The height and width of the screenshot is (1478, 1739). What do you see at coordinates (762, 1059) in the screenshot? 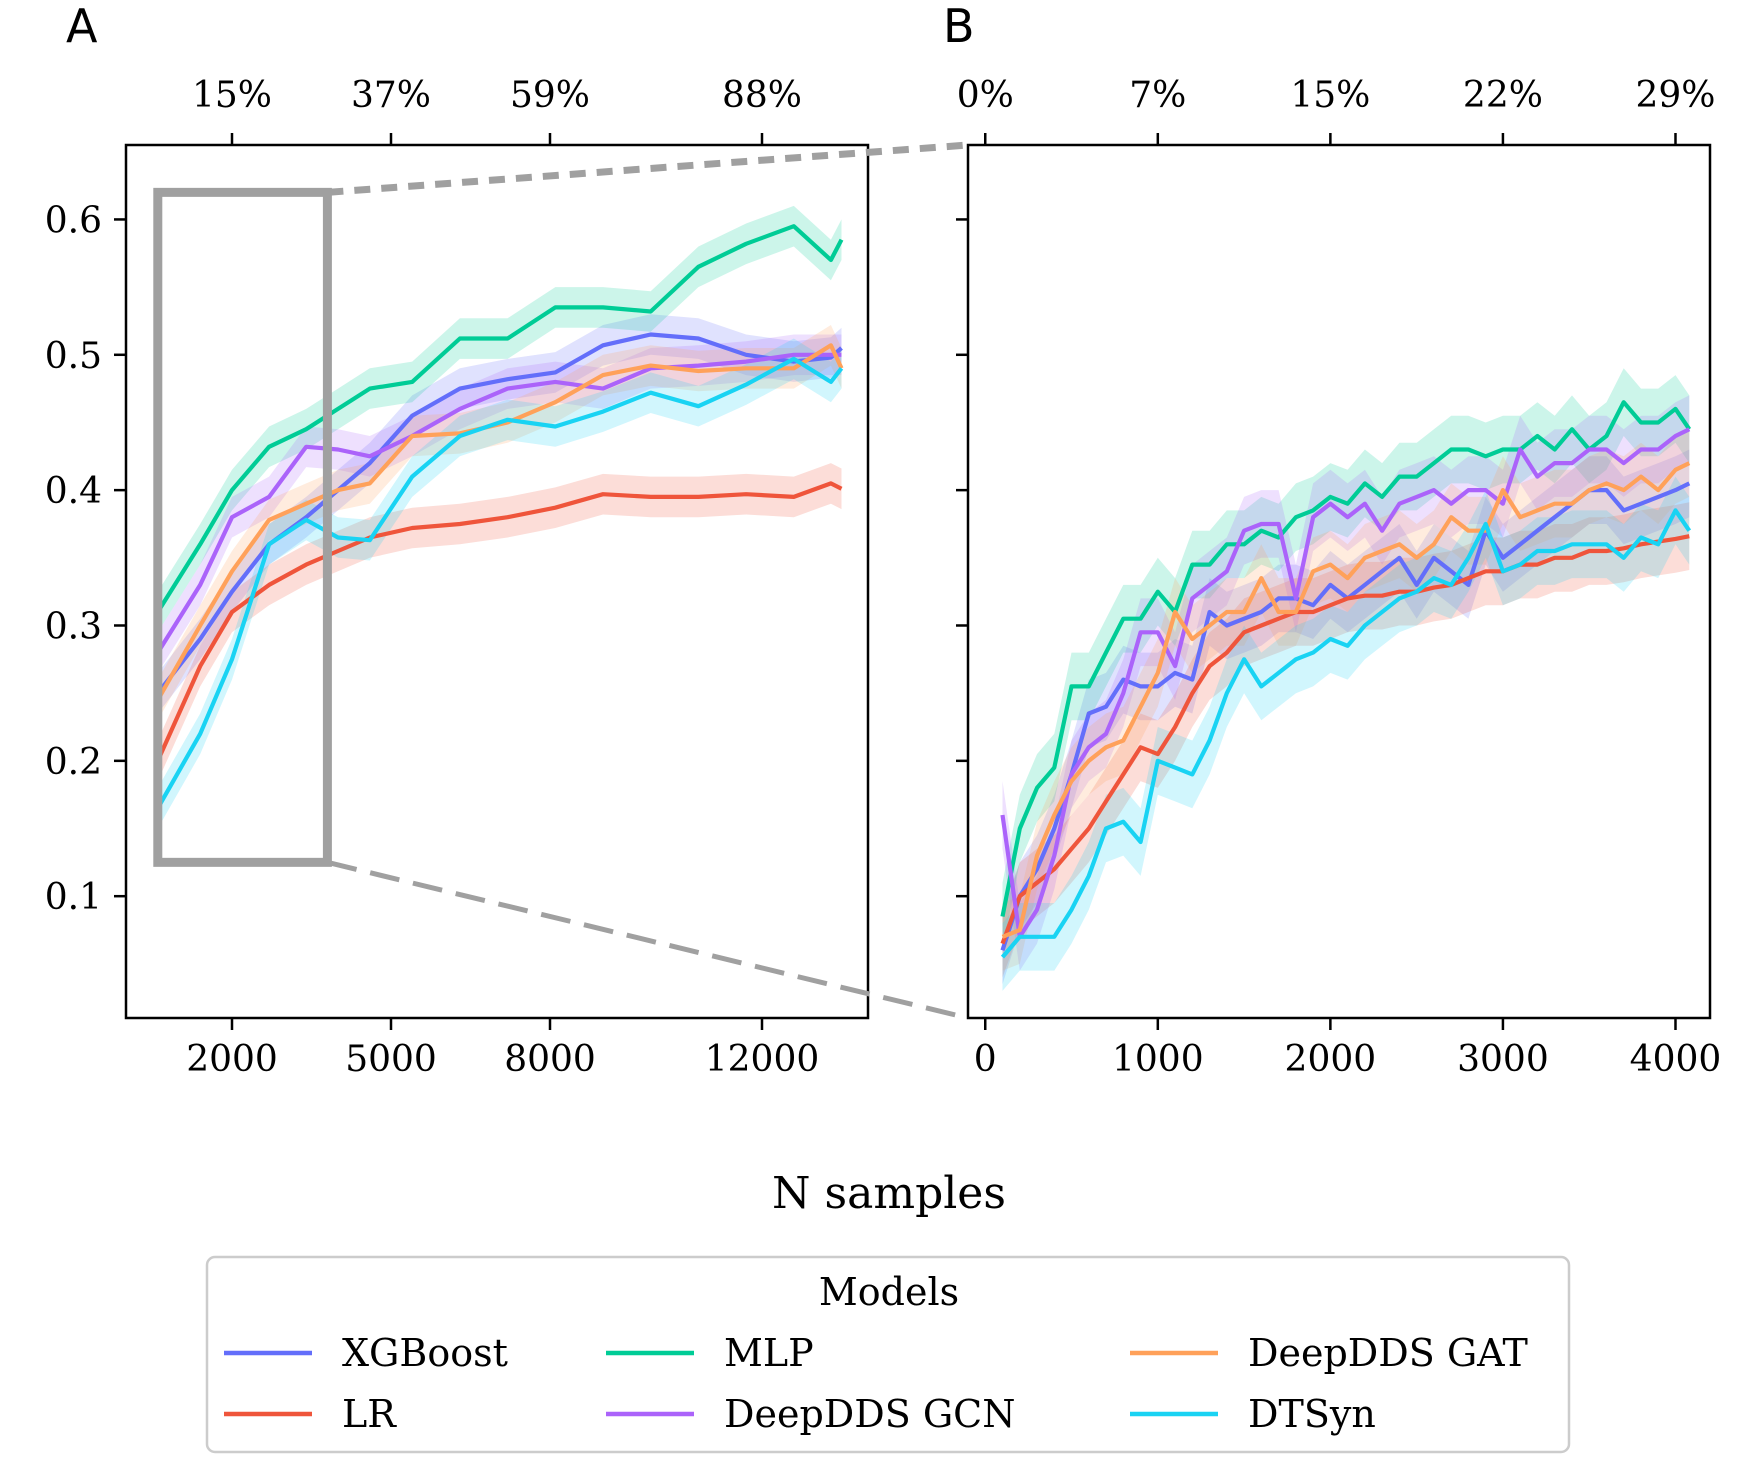
I see `panel-a-x-tick-label: 12000` at bounding box center [762, 1059].